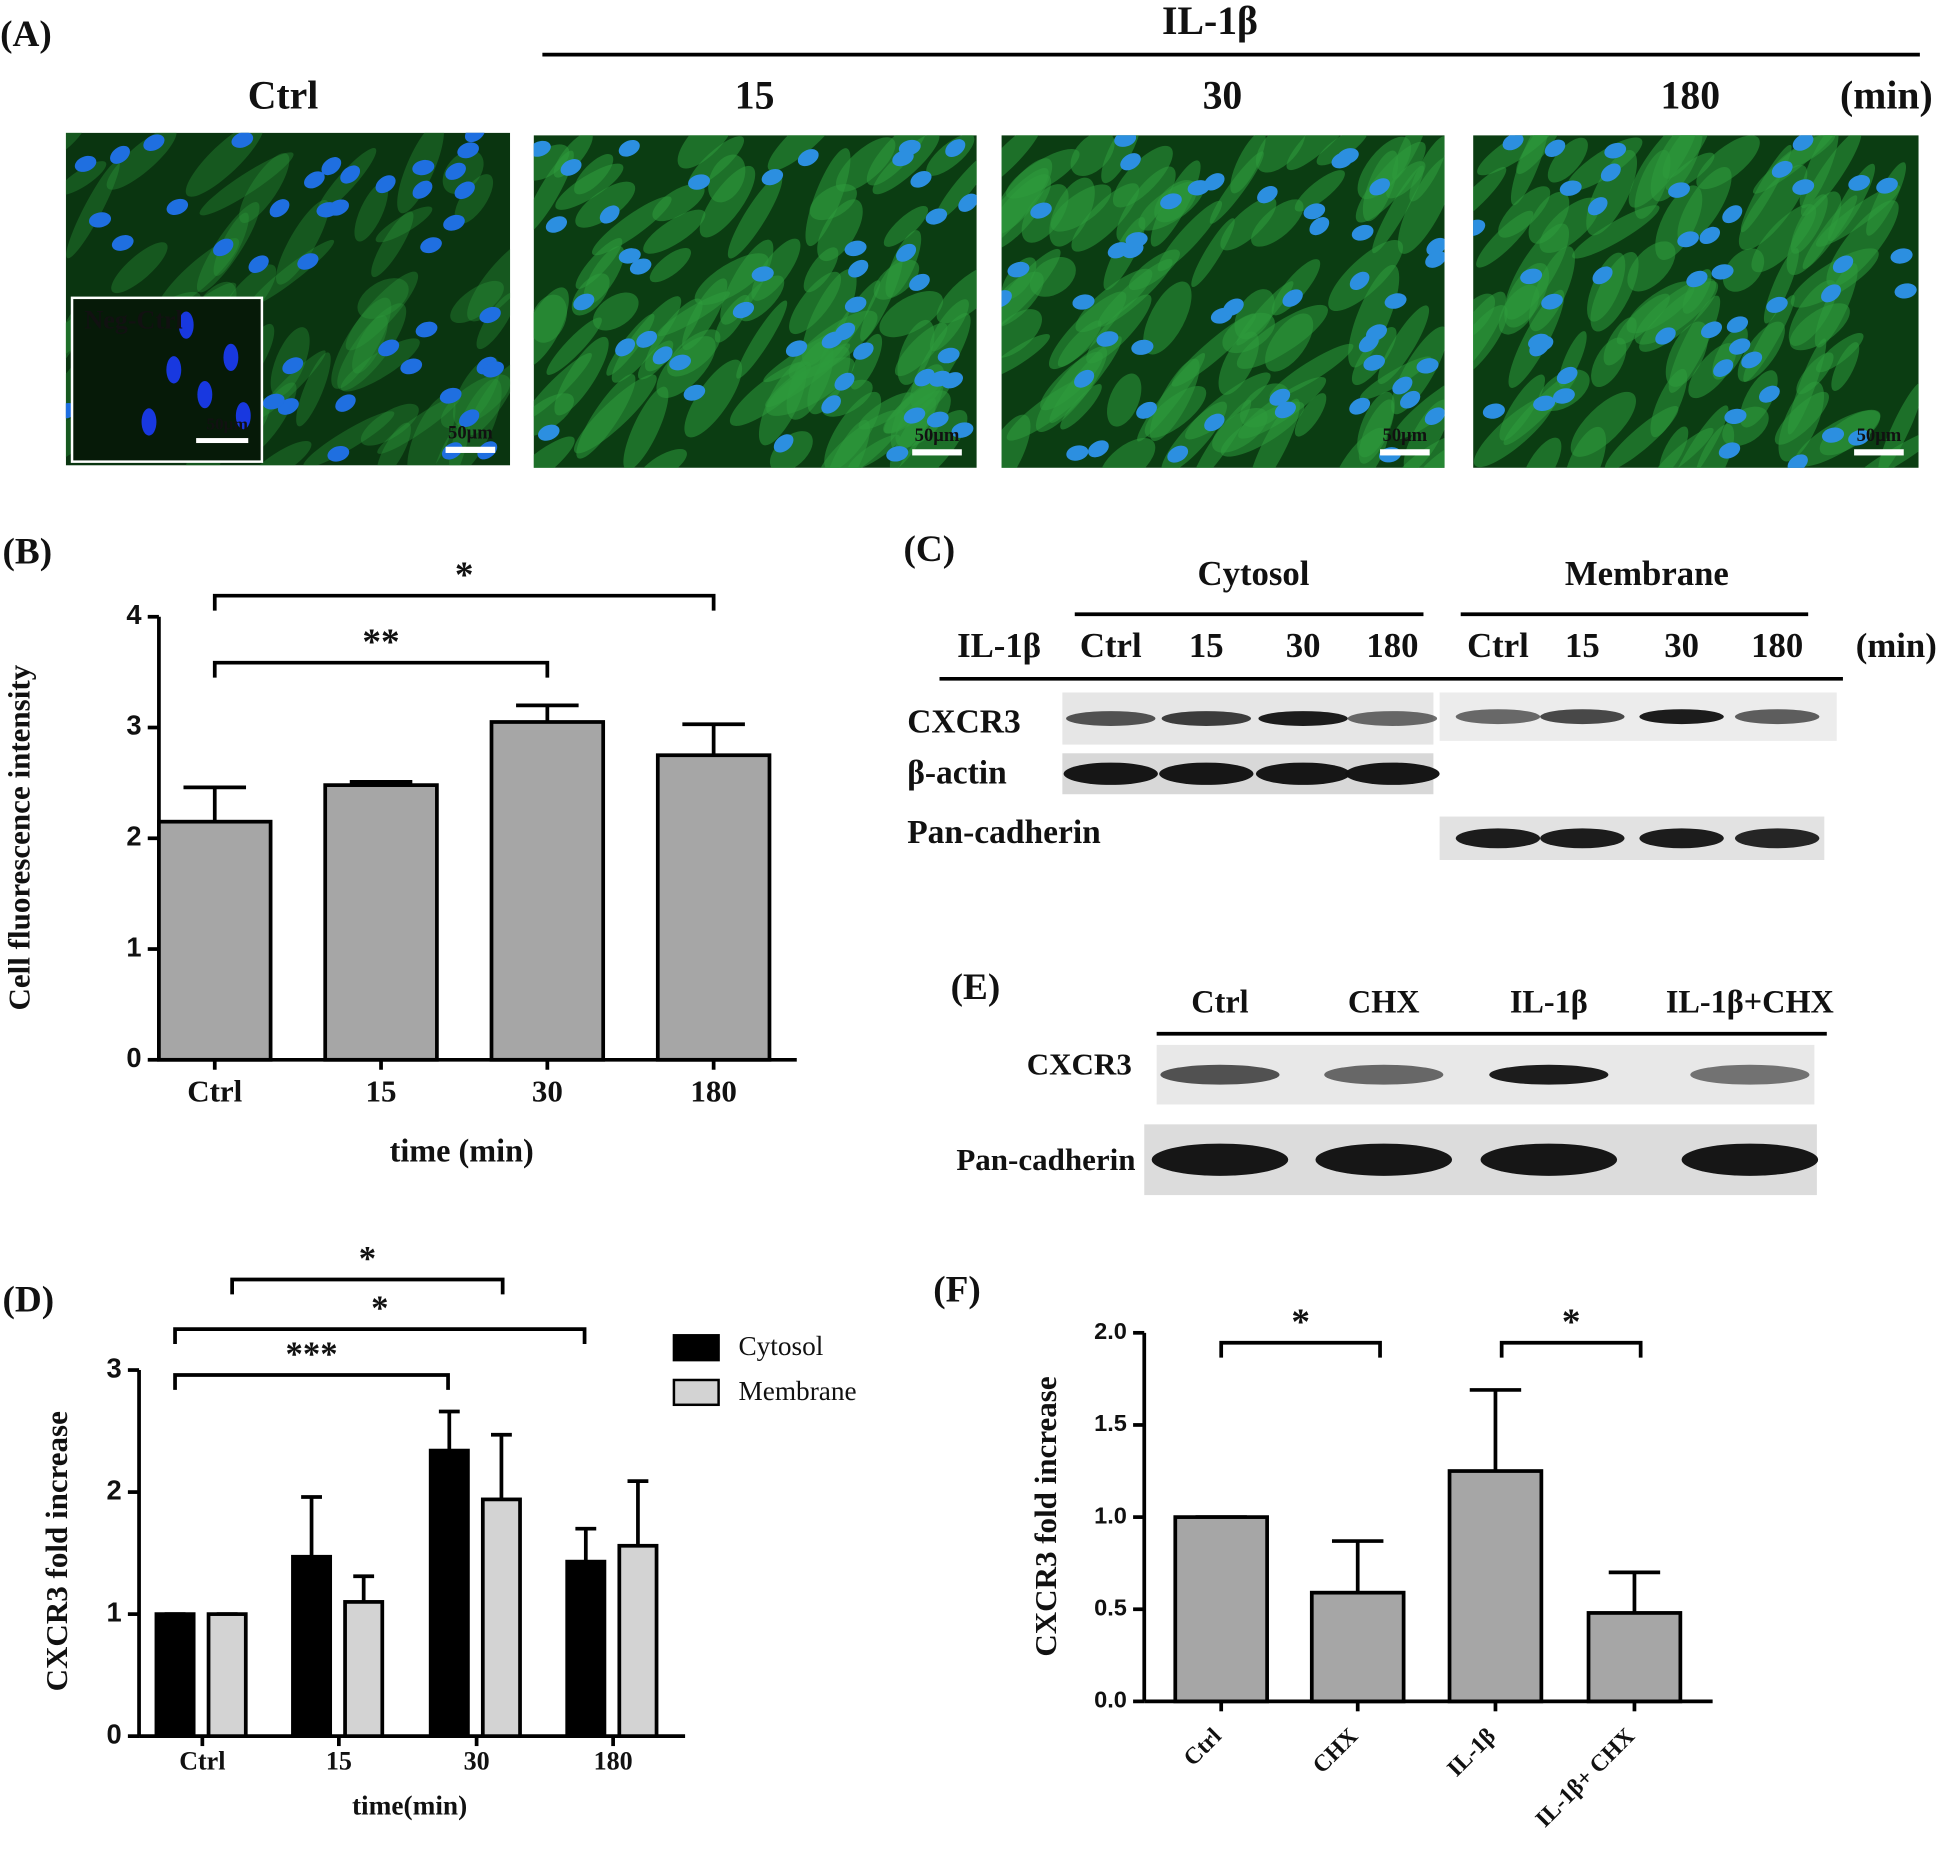  What do you see at coordinates (1571, 1322) in the screenshot?
I see `significance-label: *` at bounding box center [1571, 1322].